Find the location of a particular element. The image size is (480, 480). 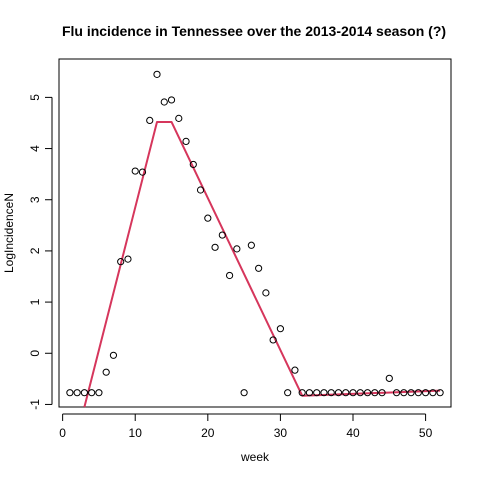

y-axis-label: LogIncidenceN is located at coordinates (9, 233).